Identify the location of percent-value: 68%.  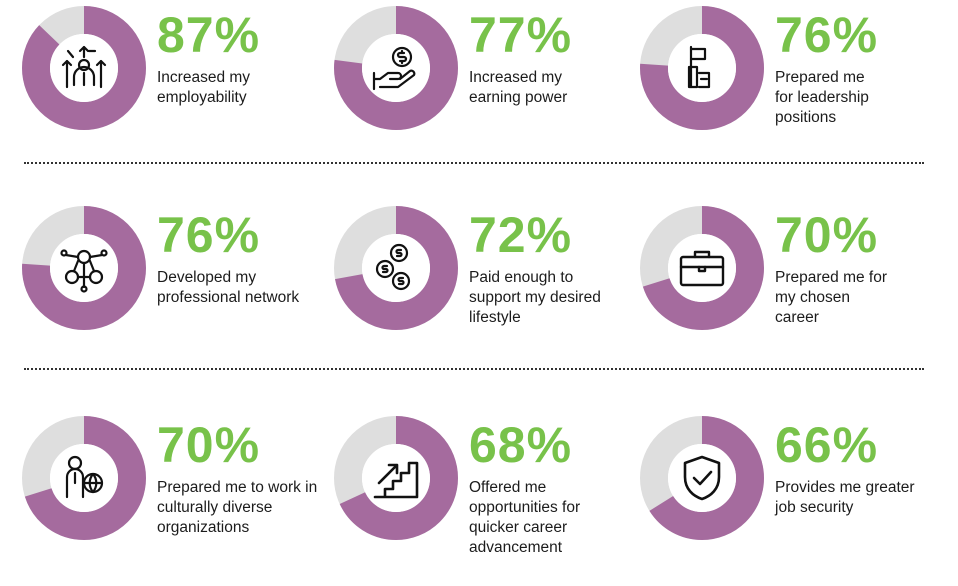
(521, 445).